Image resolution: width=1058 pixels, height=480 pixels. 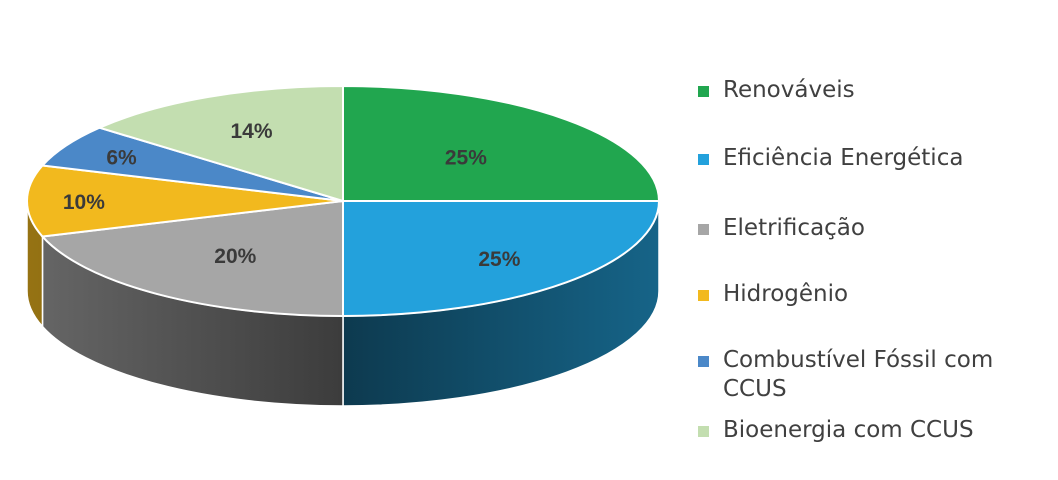 I want to click on legend-item-hidrogenio: Hidrogênio, so click(x=865, y=294).